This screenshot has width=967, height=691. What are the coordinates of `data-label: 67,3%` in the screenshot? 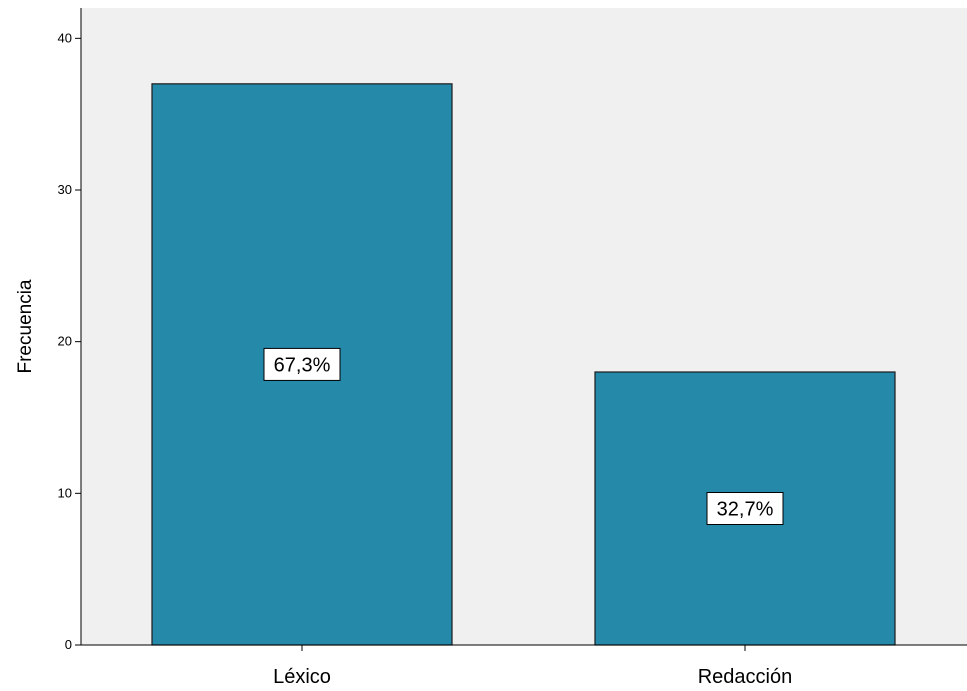 It's located at (302, 364).